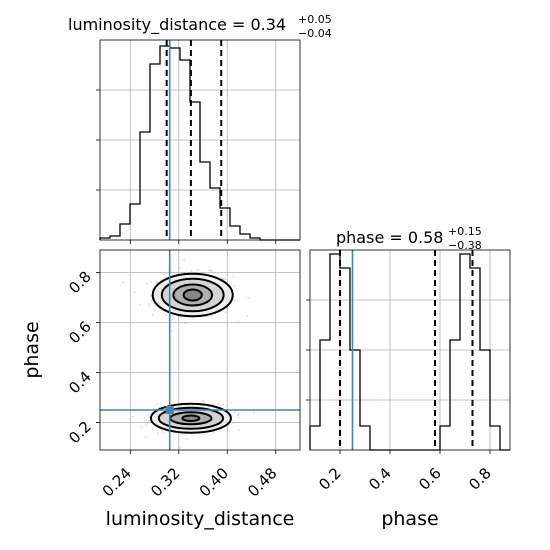 Image resolution: width=550 pixels, height=550 pixels. Describe the element at coordinates (430, 479) in the screenshot. I see `x-tick-label-phase-2: 0.6` at that location.